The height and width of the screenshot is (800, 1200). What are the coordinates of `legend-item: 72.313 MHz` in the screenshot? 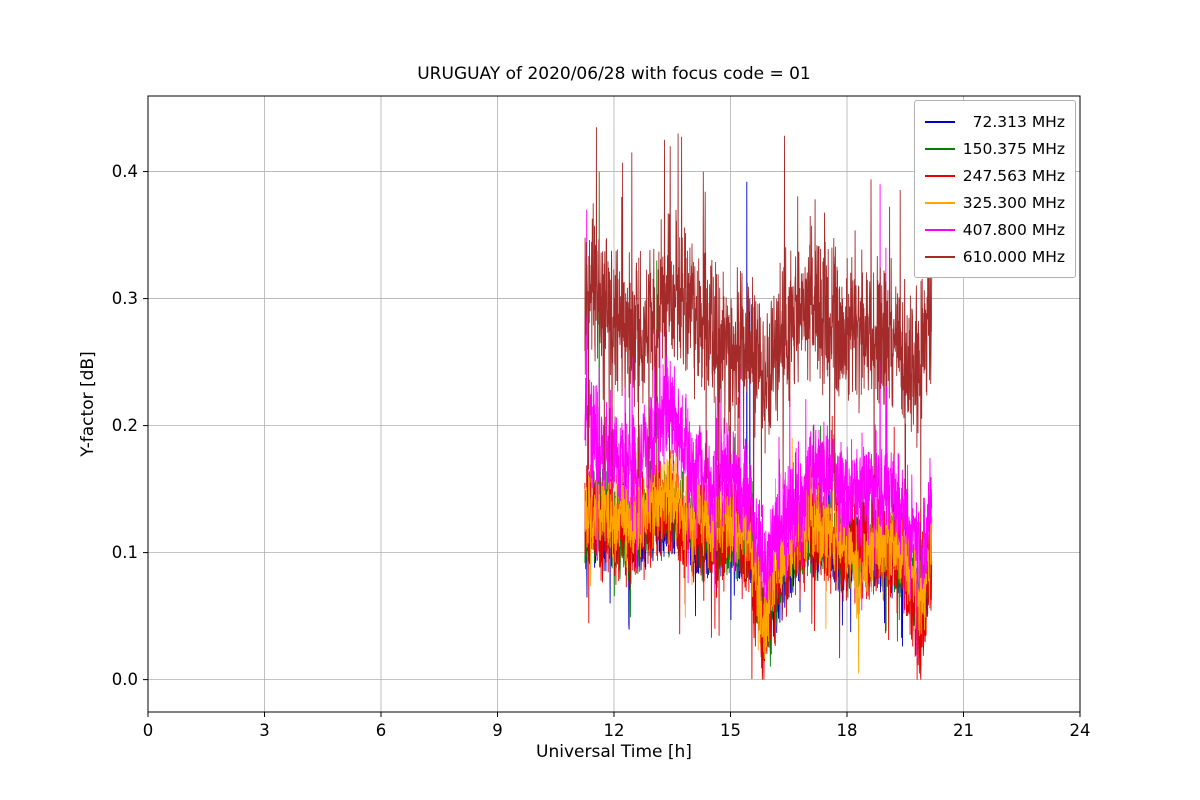 It's located at (994, 121).